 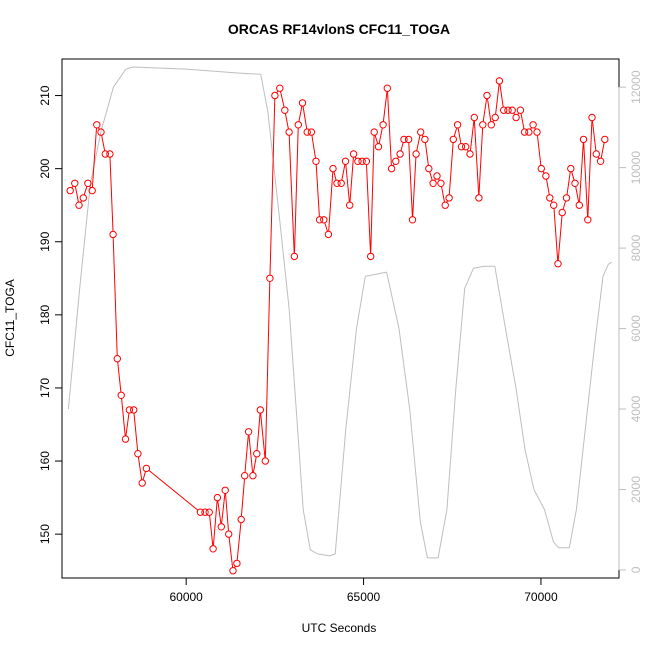 What do you see at coordinates (45, 315) in the screenshot?
I see `y-tick-label: 180` at bounding box center [45, 315].